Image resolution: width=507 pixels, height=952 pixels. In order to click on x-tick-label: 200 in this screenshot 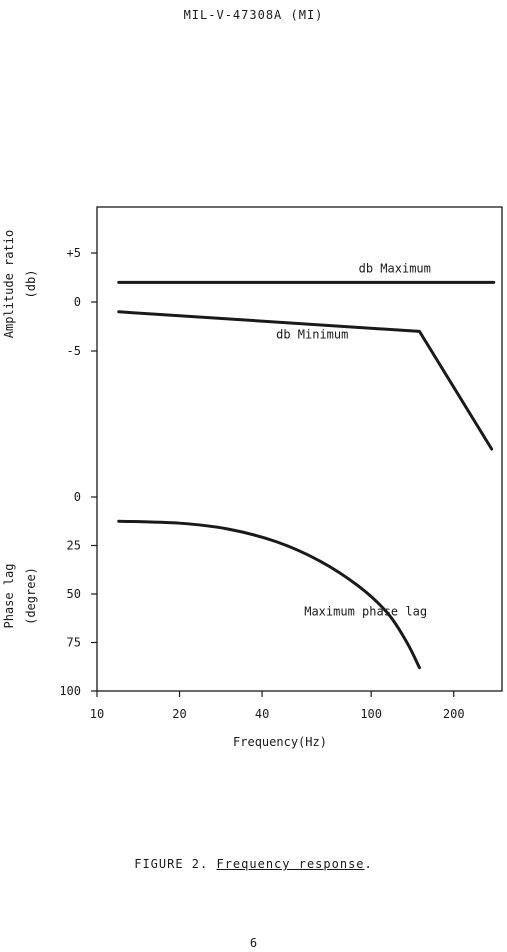, I will do `click(454, 714)`.